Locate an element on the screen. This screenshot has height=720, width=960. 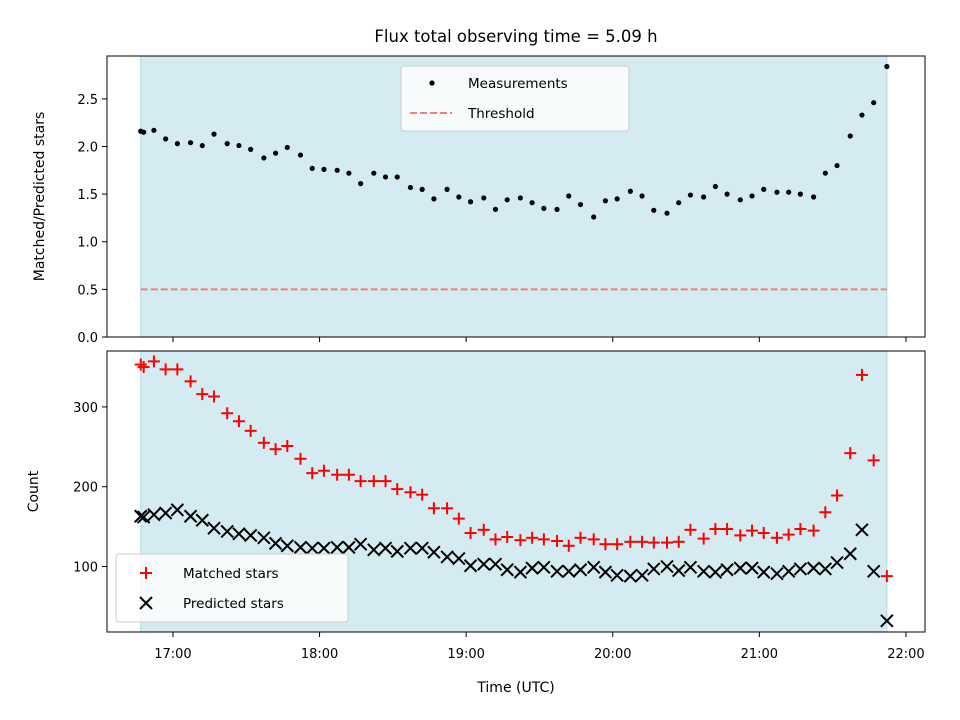
bottom-y-tick-label: 200 is located at coordinates (85, 488).